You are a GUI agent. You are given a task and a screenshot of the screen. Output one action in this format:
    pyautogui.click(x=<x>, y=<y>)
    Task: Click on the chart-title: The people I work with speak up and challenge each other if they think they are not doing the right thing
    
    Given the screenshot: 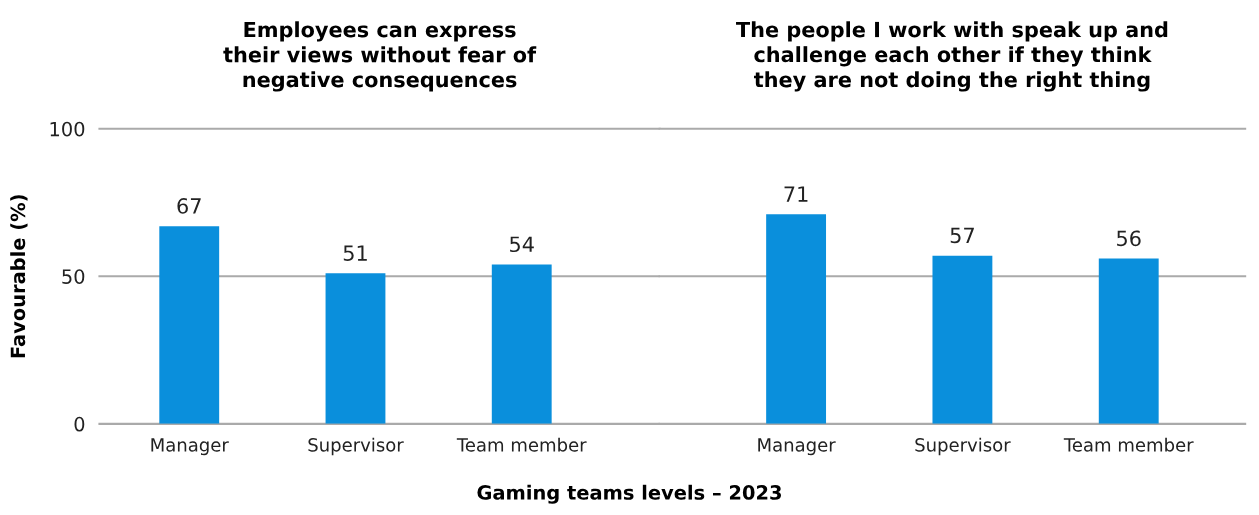 What is the action you would take?
    pyautogui.click(x=952, y=56)
    